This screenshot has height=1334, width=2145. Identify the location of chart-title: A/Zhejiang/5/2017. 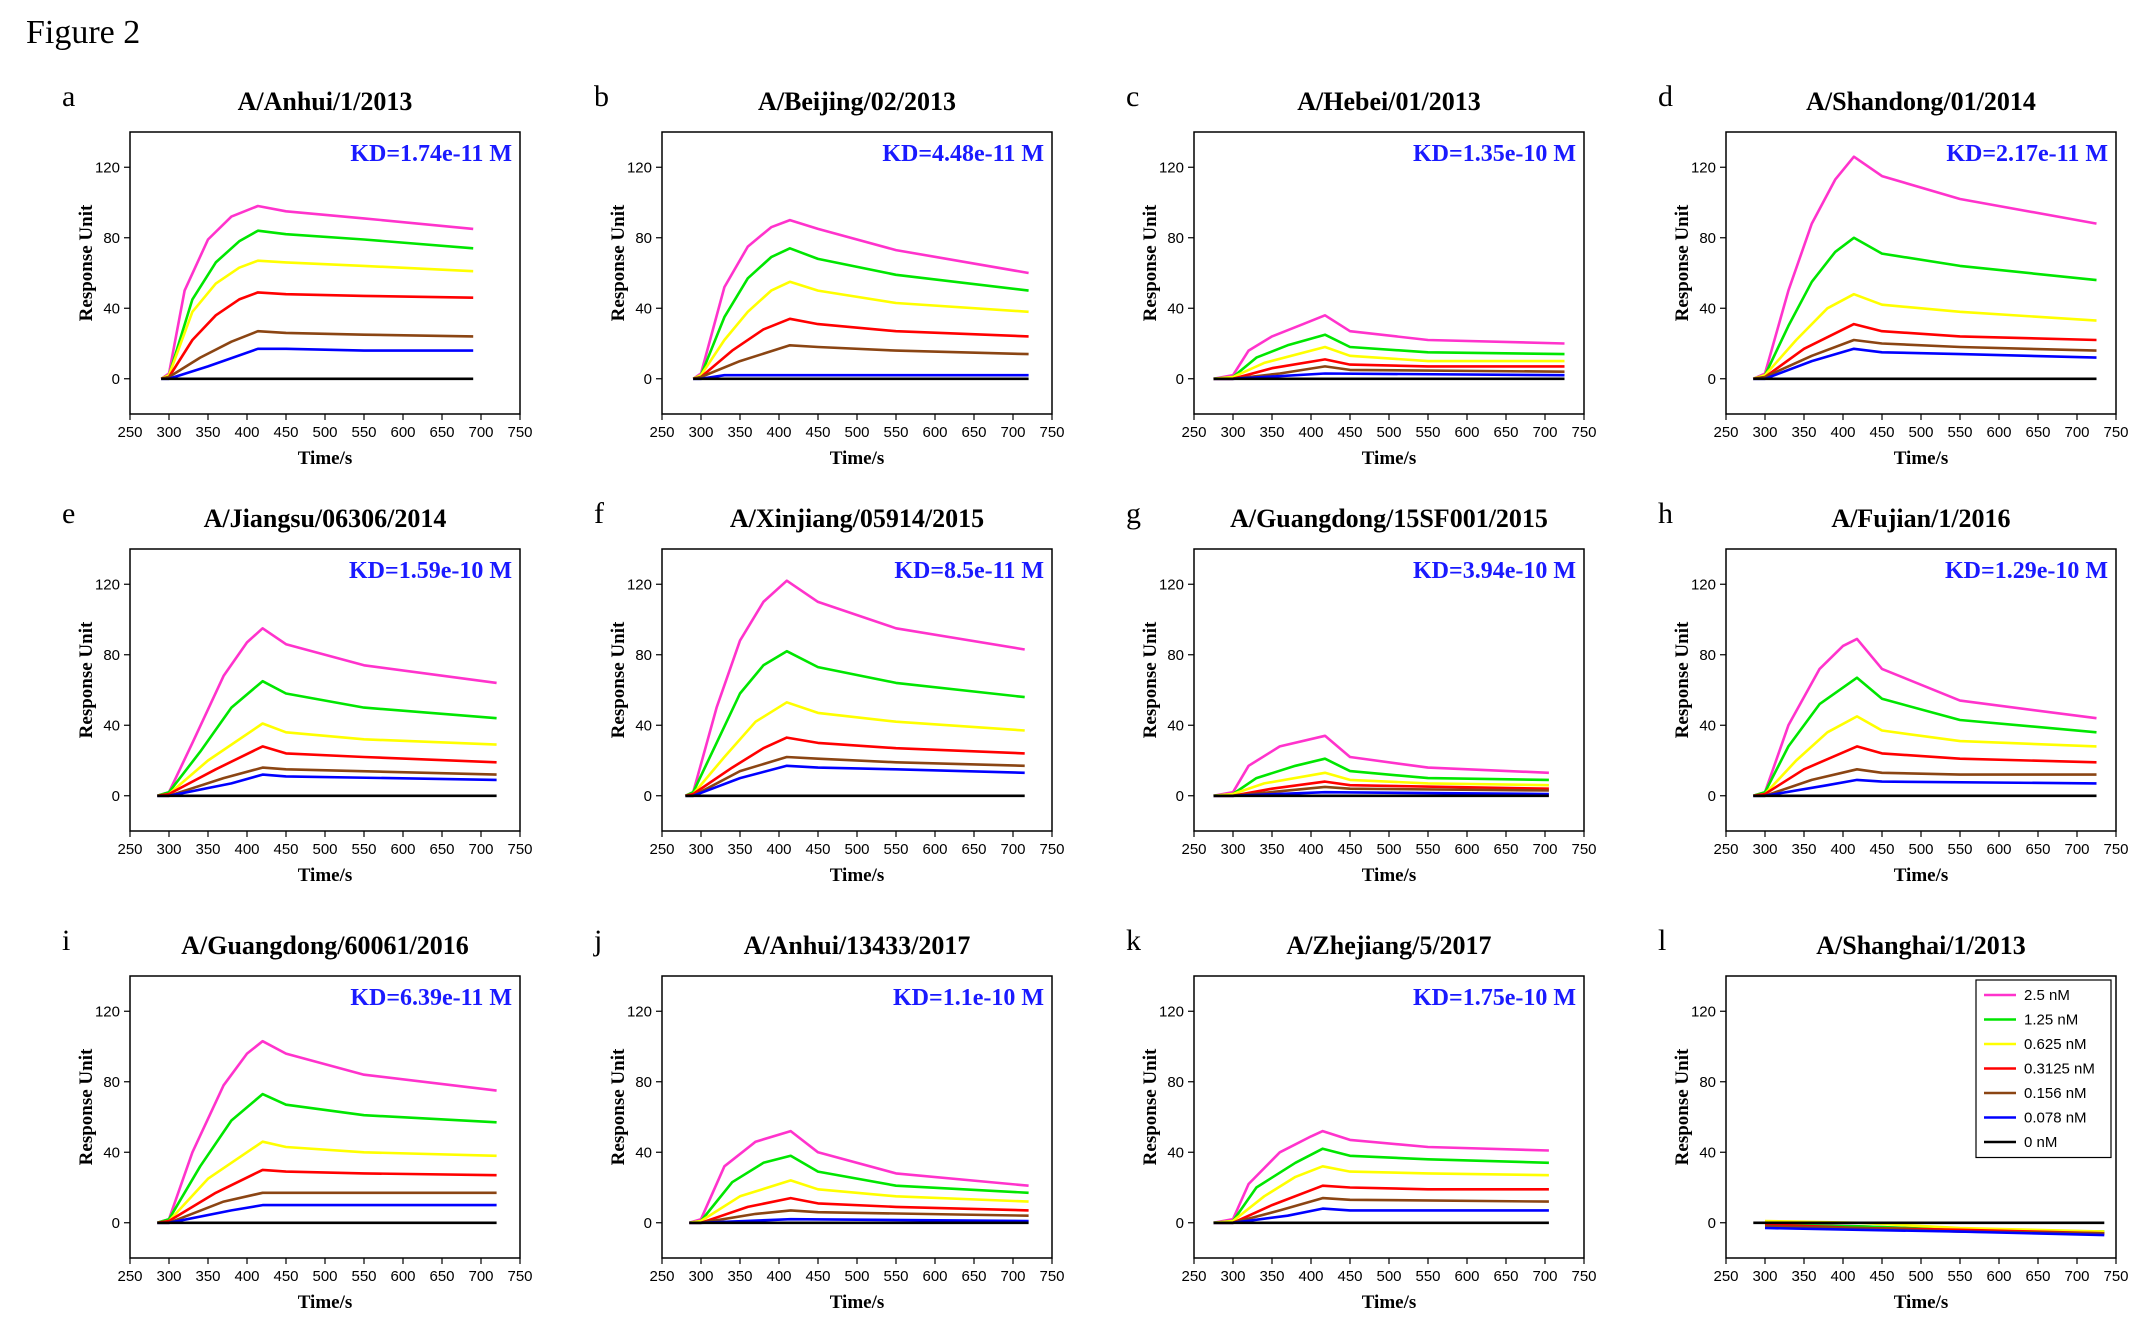
(1388, 945).